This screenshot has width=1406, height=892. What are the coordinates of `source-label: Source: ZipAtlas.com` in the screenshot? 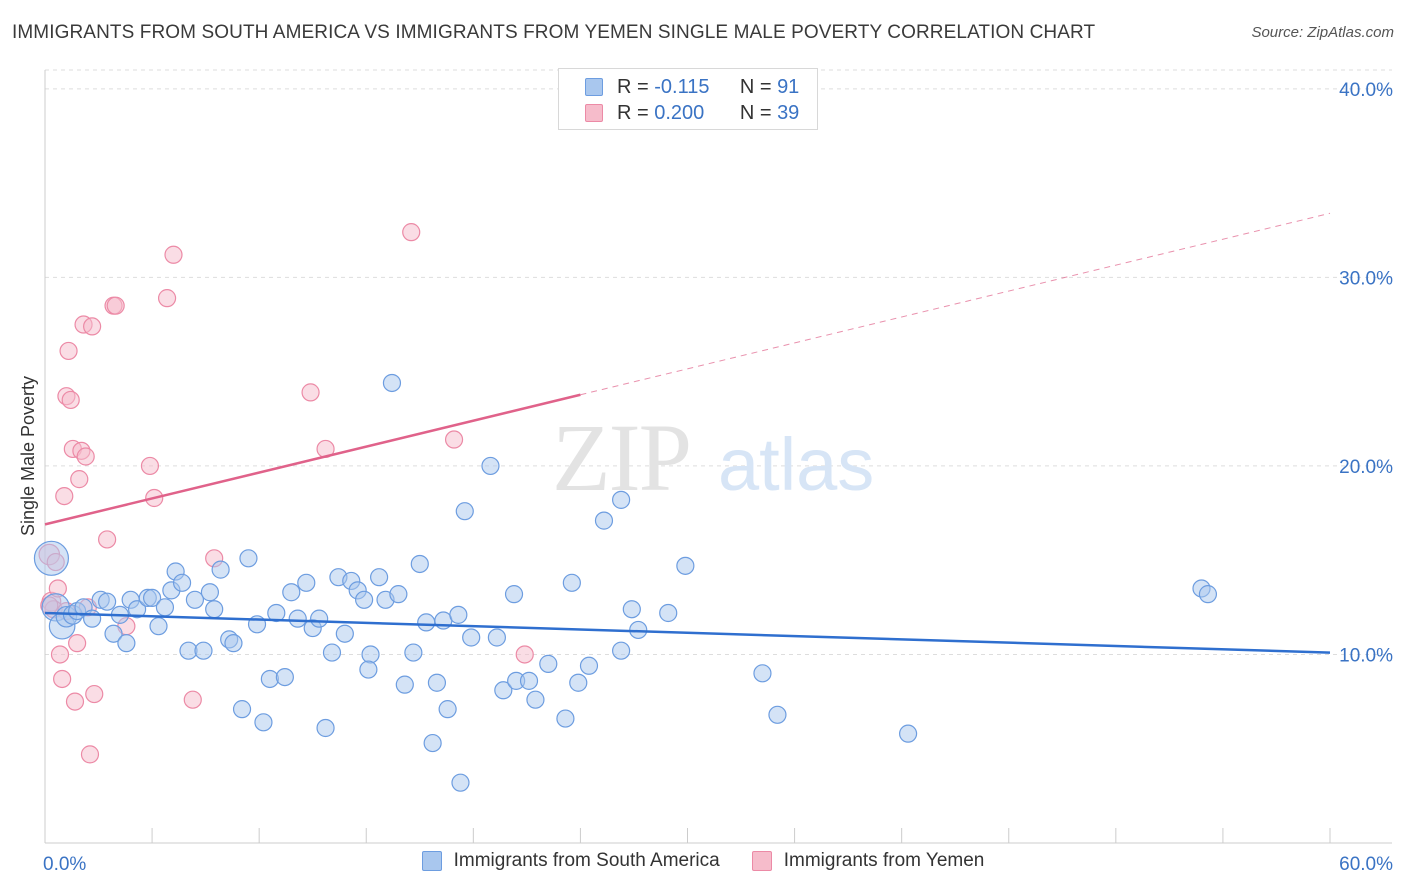 It's located at (1322, 32).